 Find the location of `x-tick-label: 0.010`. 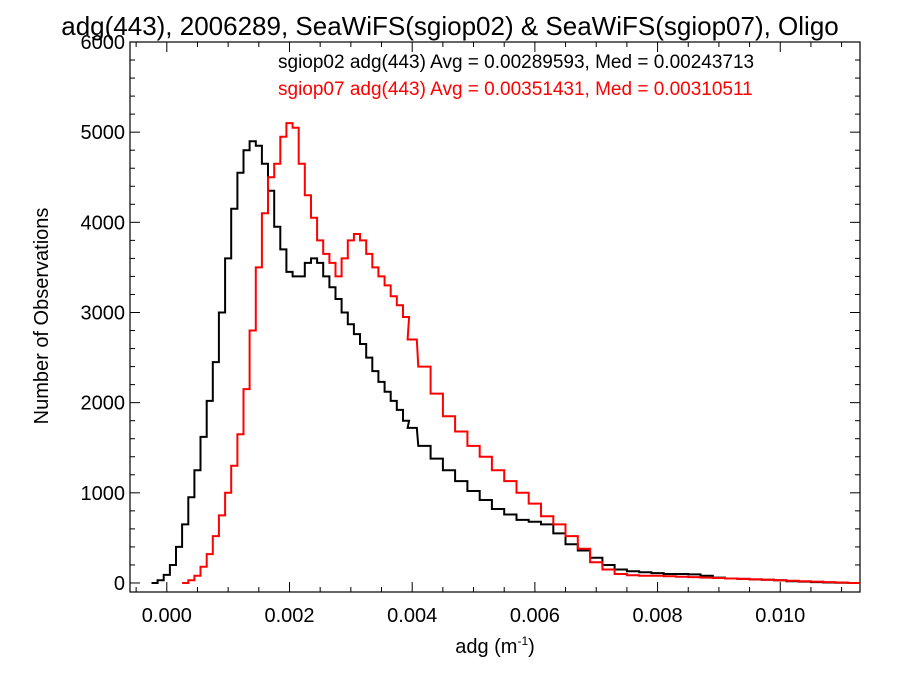

x-tick-label: 0.010 is located at coordinates (780, 616).